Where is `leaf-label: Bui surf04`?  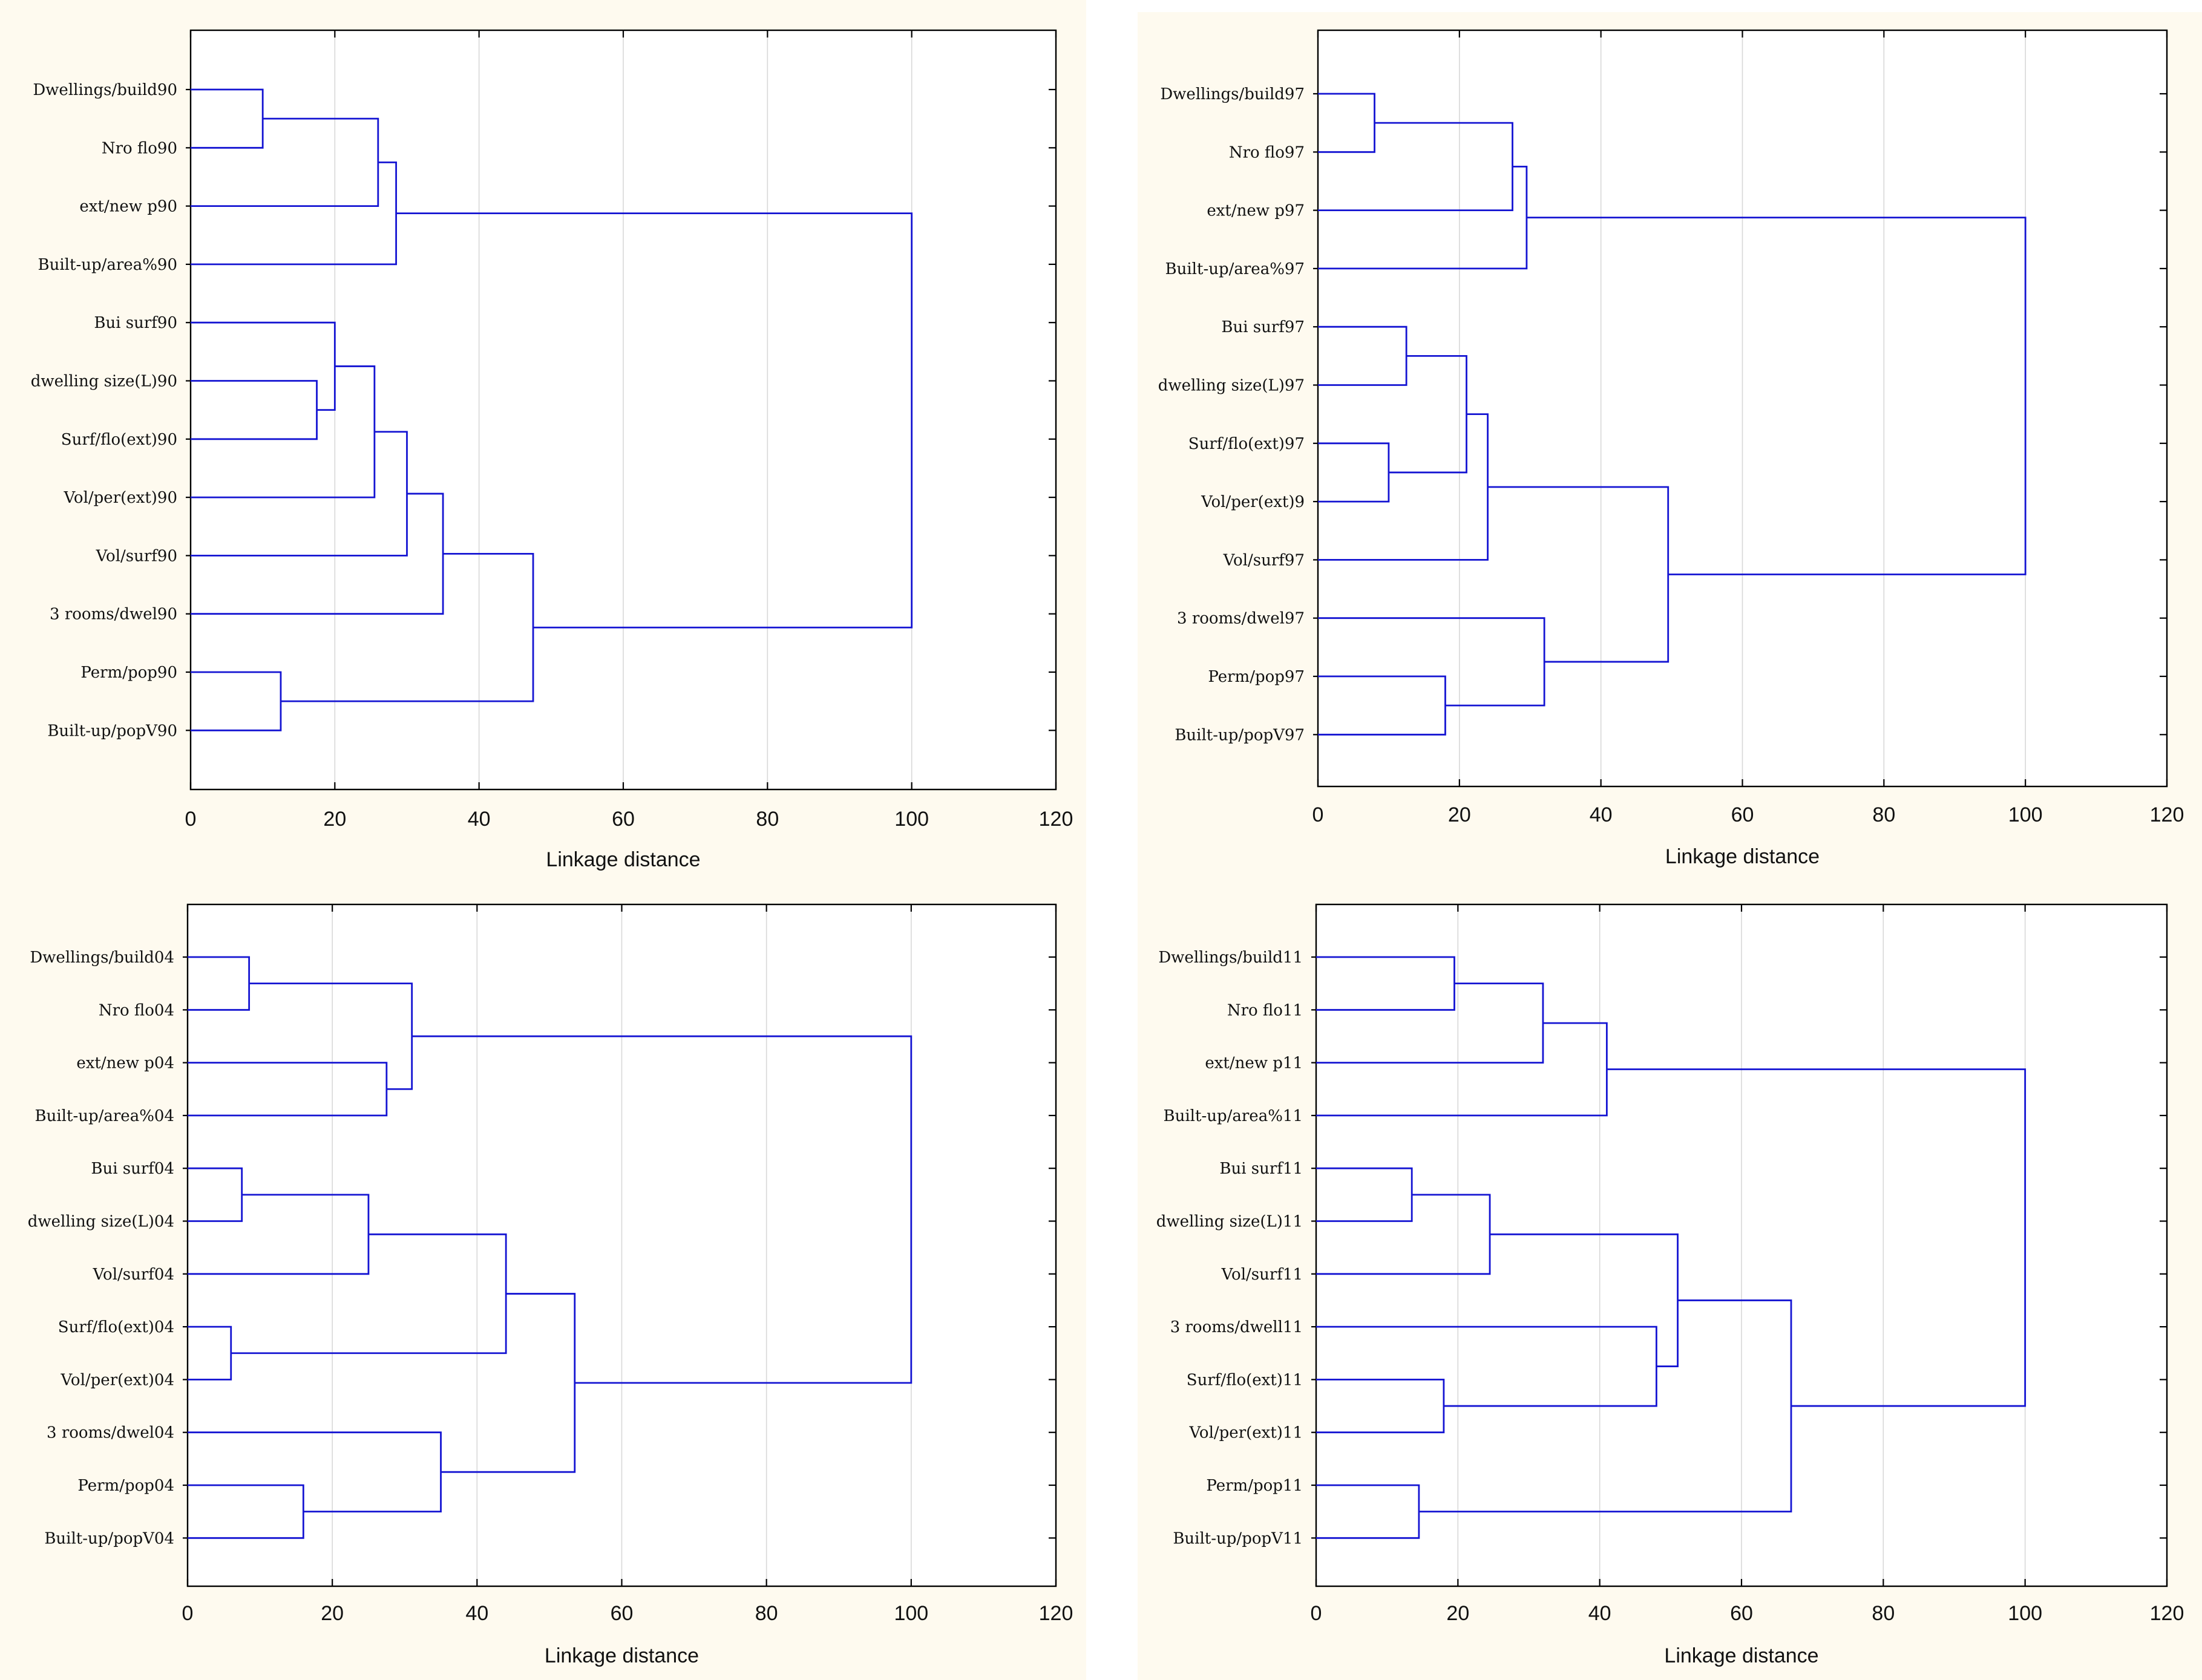
leaf-label: Bui surf04 is located at coordinates (132, 1169).